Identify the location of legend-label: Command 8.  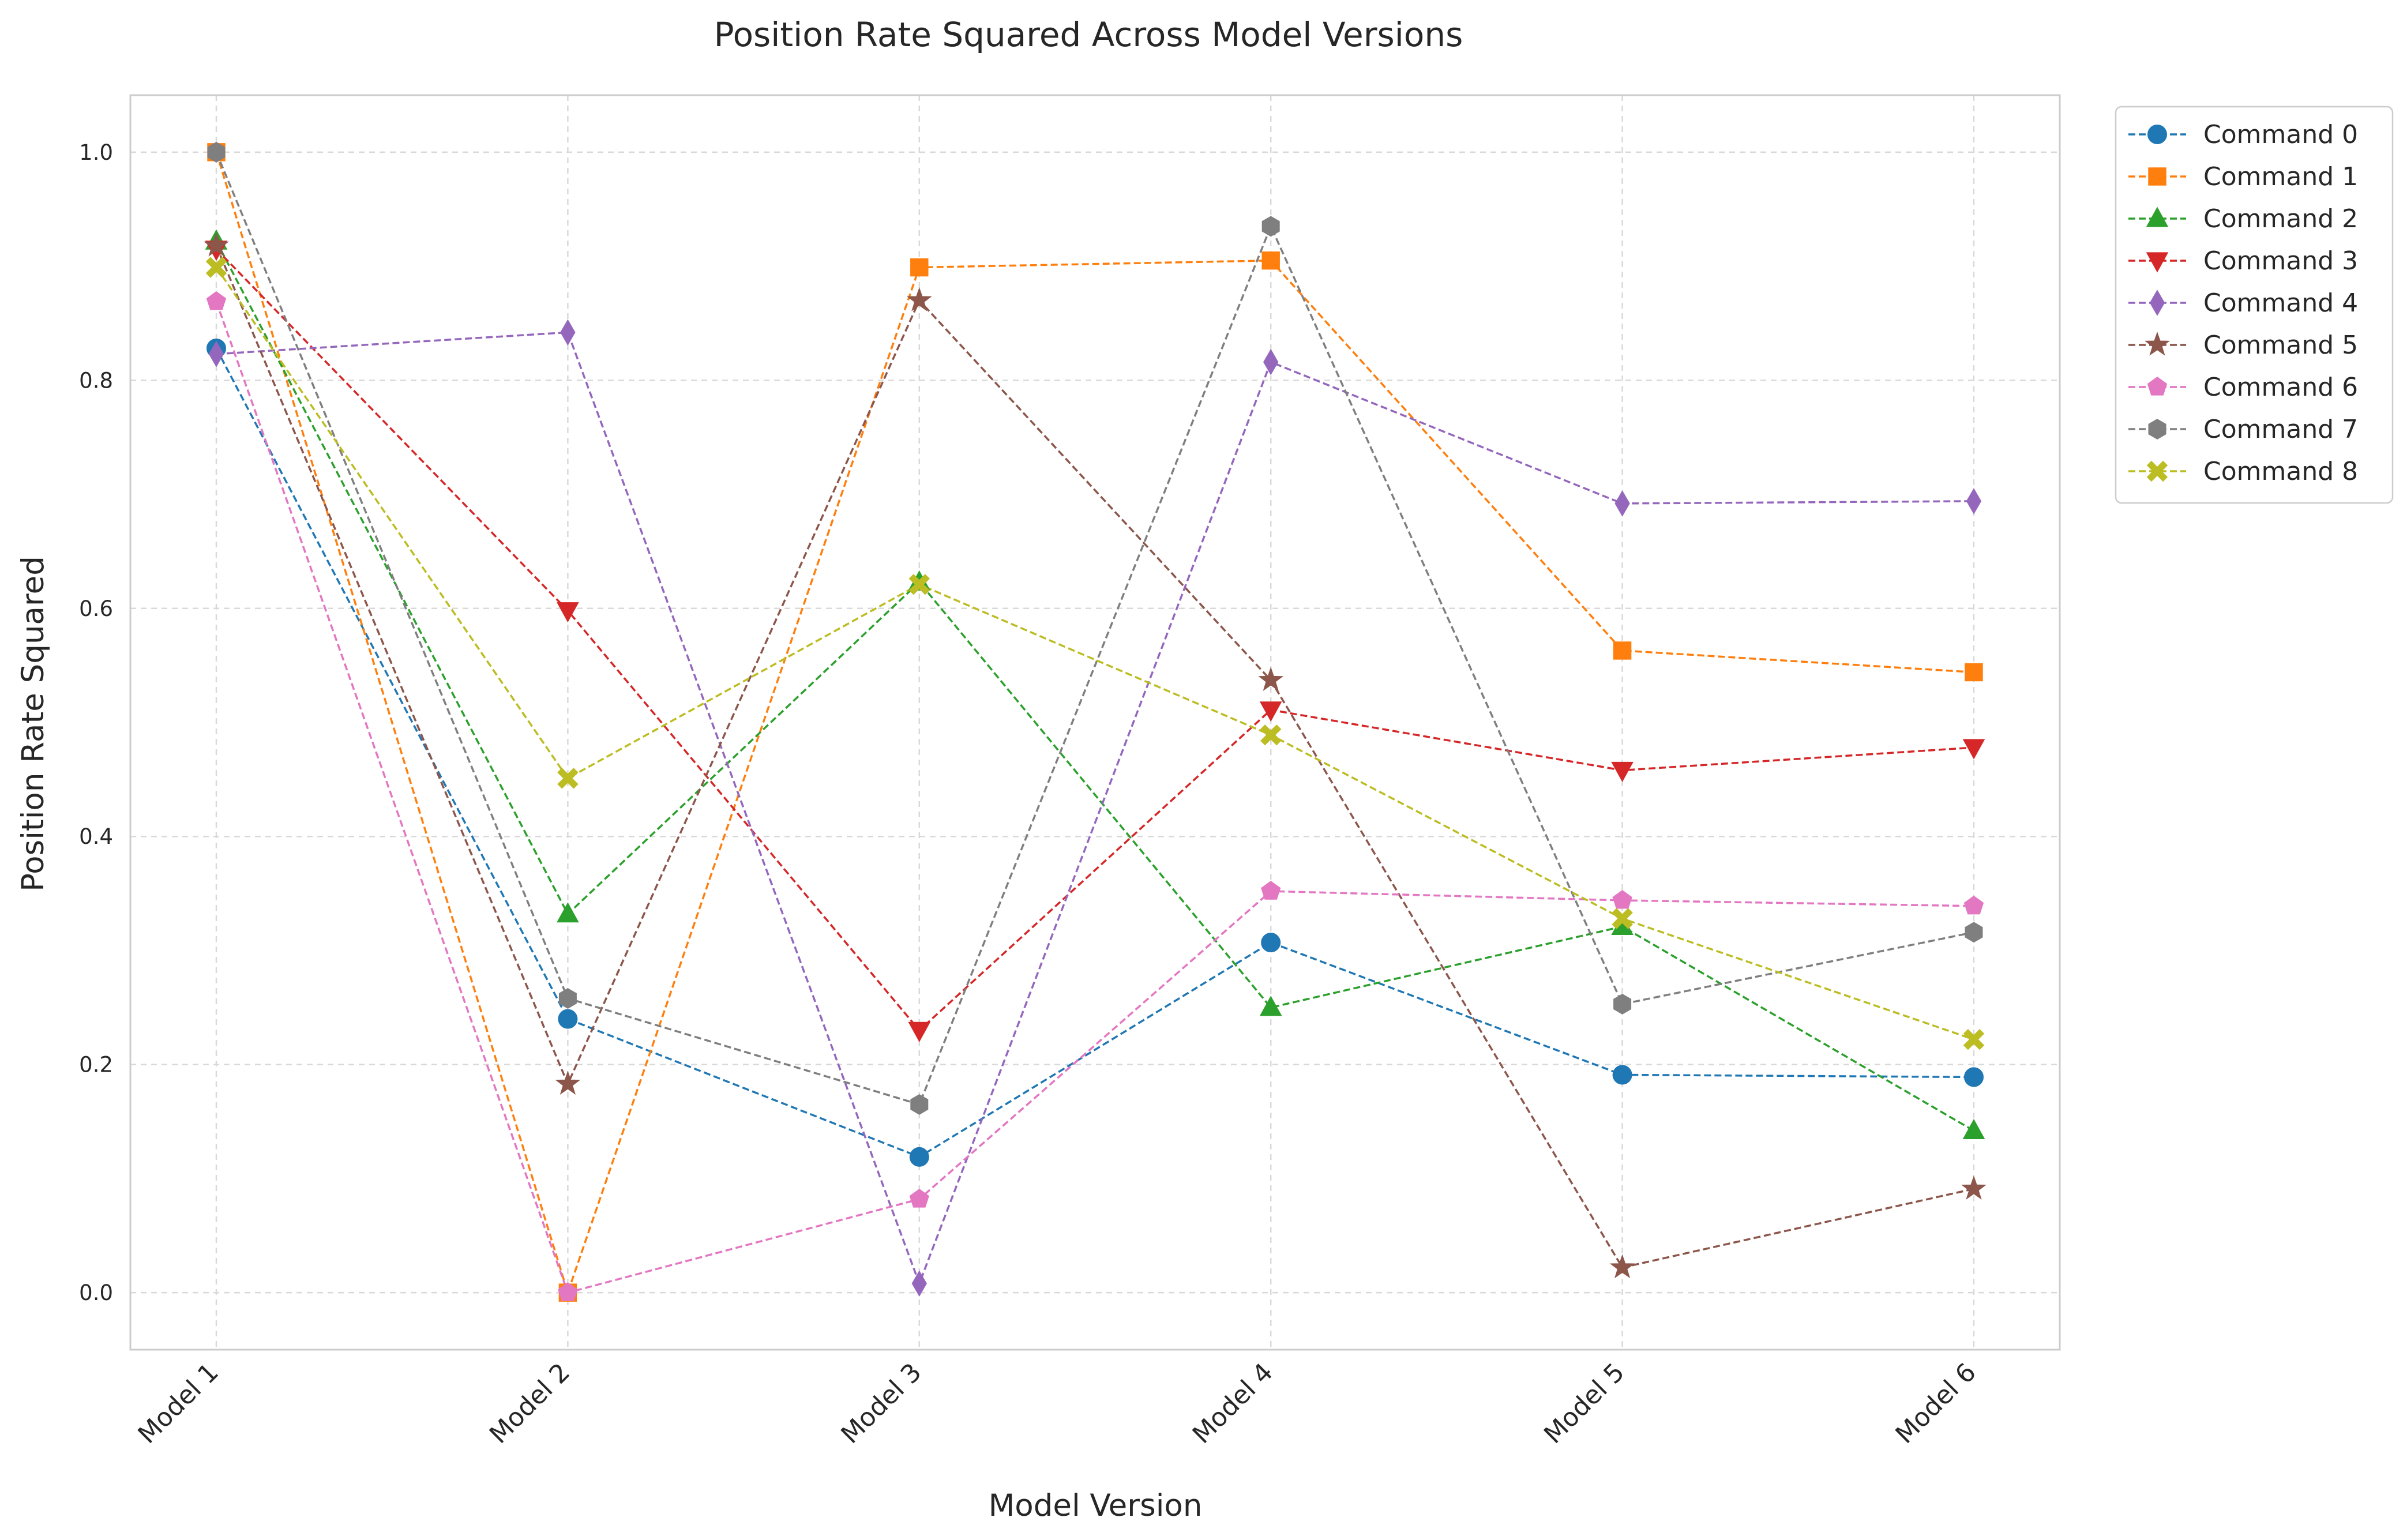
(2280, 471).